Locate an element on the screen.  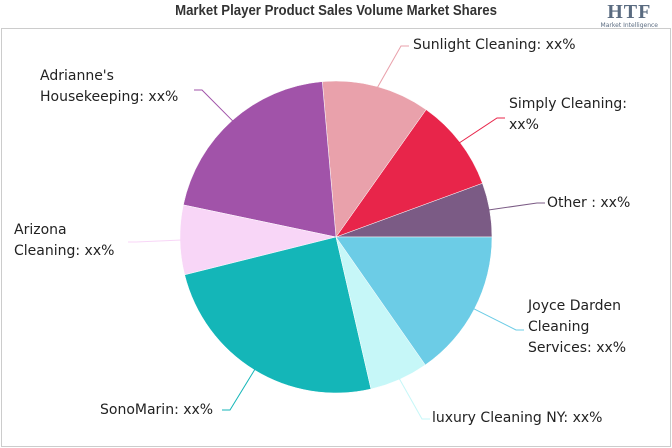
slice-label: luxury Cleaning NY: xx% is located at coordinates (517, 418).